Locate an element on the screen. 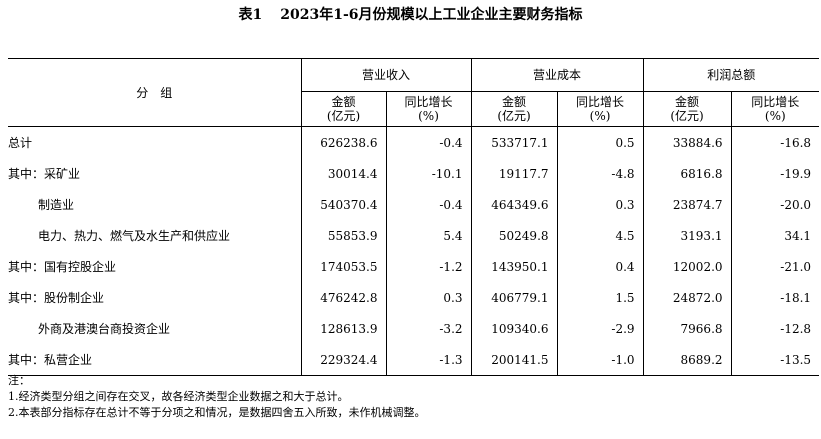 The height and width of the screenshot is (439, 821). cell-profit-amount: 33884.6 is located at coordinates (687, 142).